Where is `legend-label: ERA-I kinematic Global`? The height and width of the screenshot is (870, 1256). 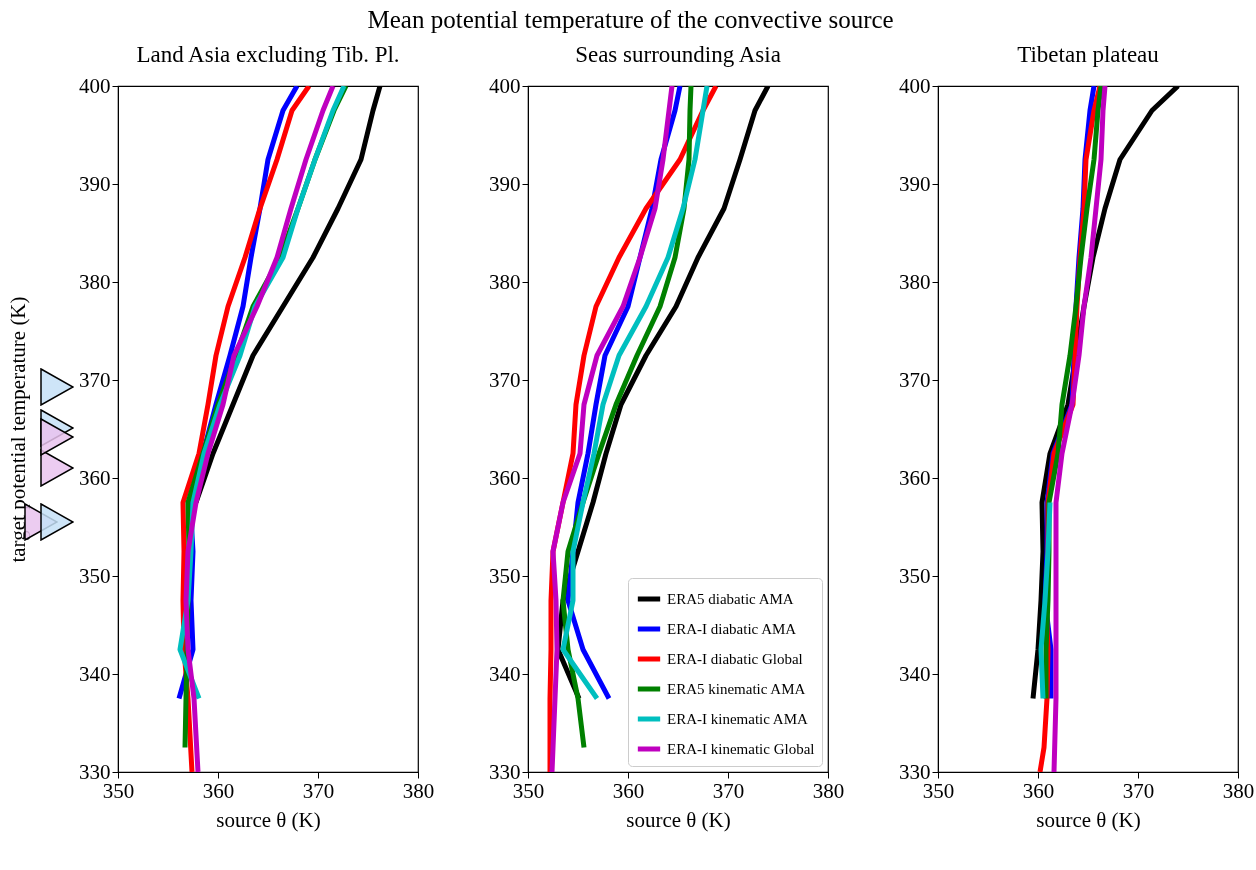 legend-label: ERA-I kinematic Global is located at coordinates (741, 749).